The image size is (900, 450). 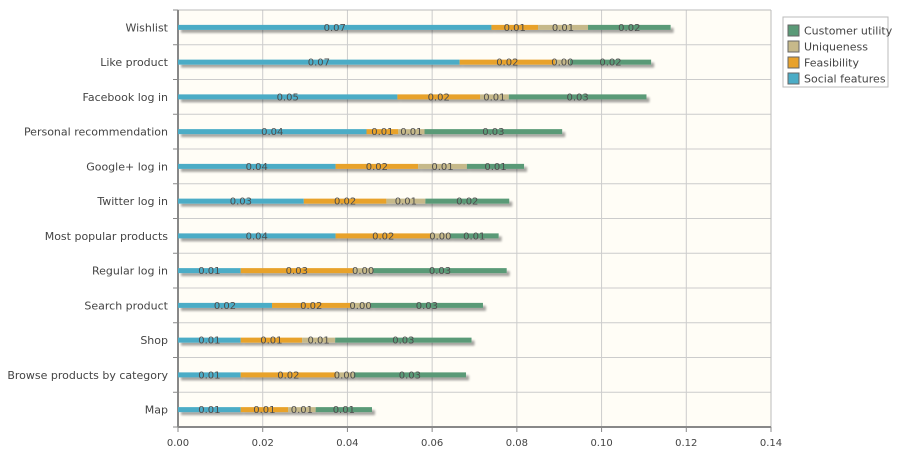 What do you see at coordinates (686, 443) in the screenshot?
I see `x-tick-label: 0.12` at bounding box center [686, 443].